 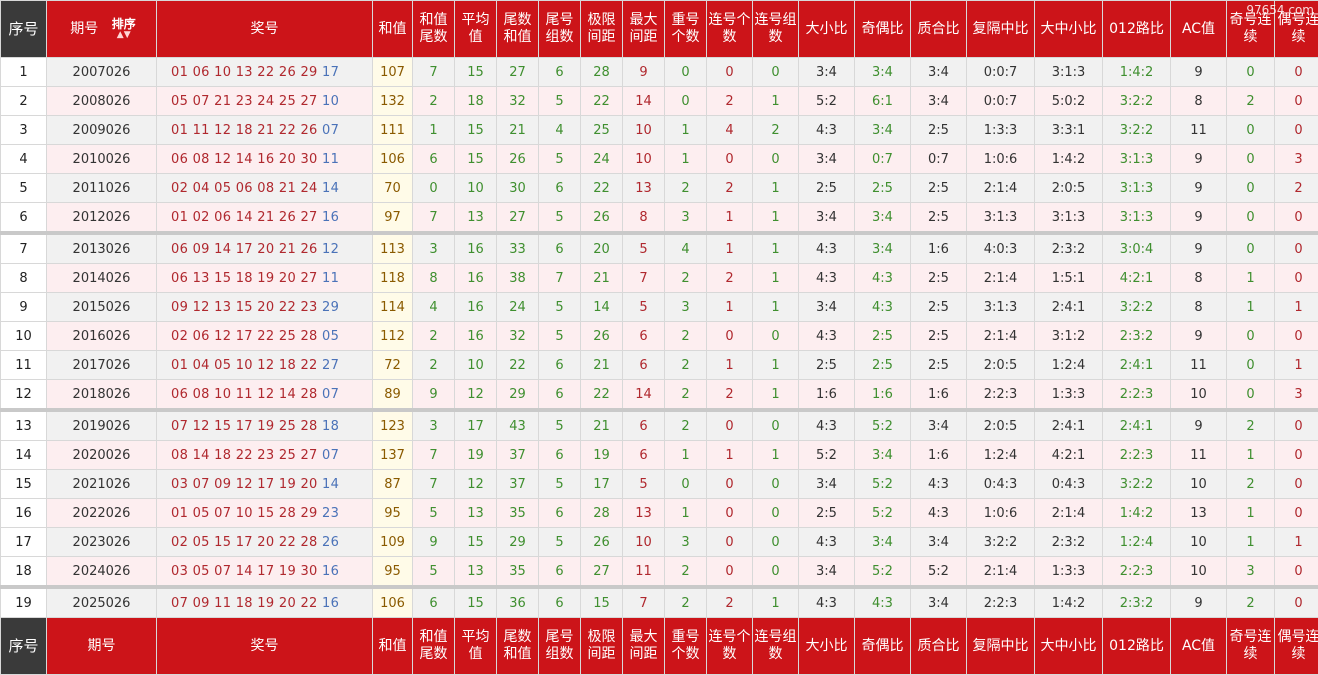 What do you see at coordinates (939, 484) in the screenshot?
I see `cell-prime-comp: 4:3` at bounding box center [939, 484].